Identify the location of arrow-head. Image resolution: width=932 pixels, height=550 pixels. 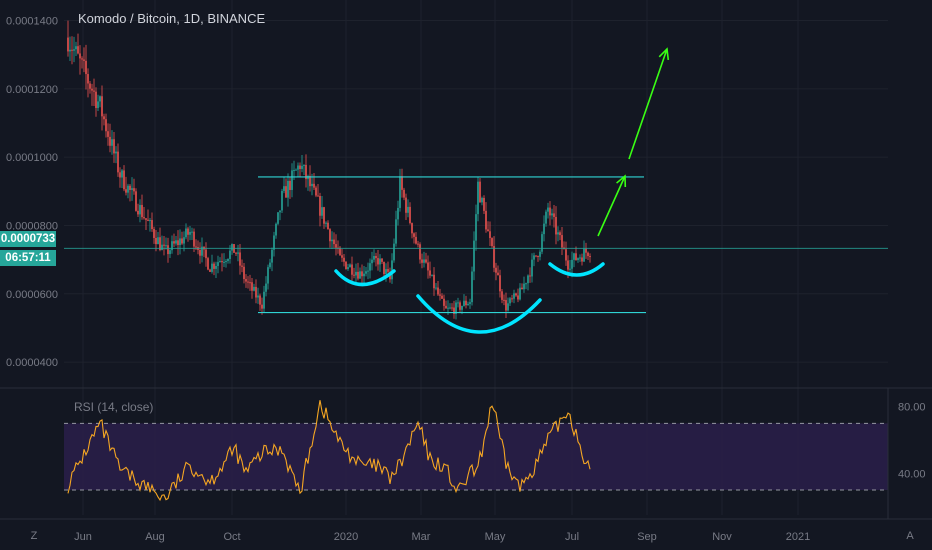
(621, 181).